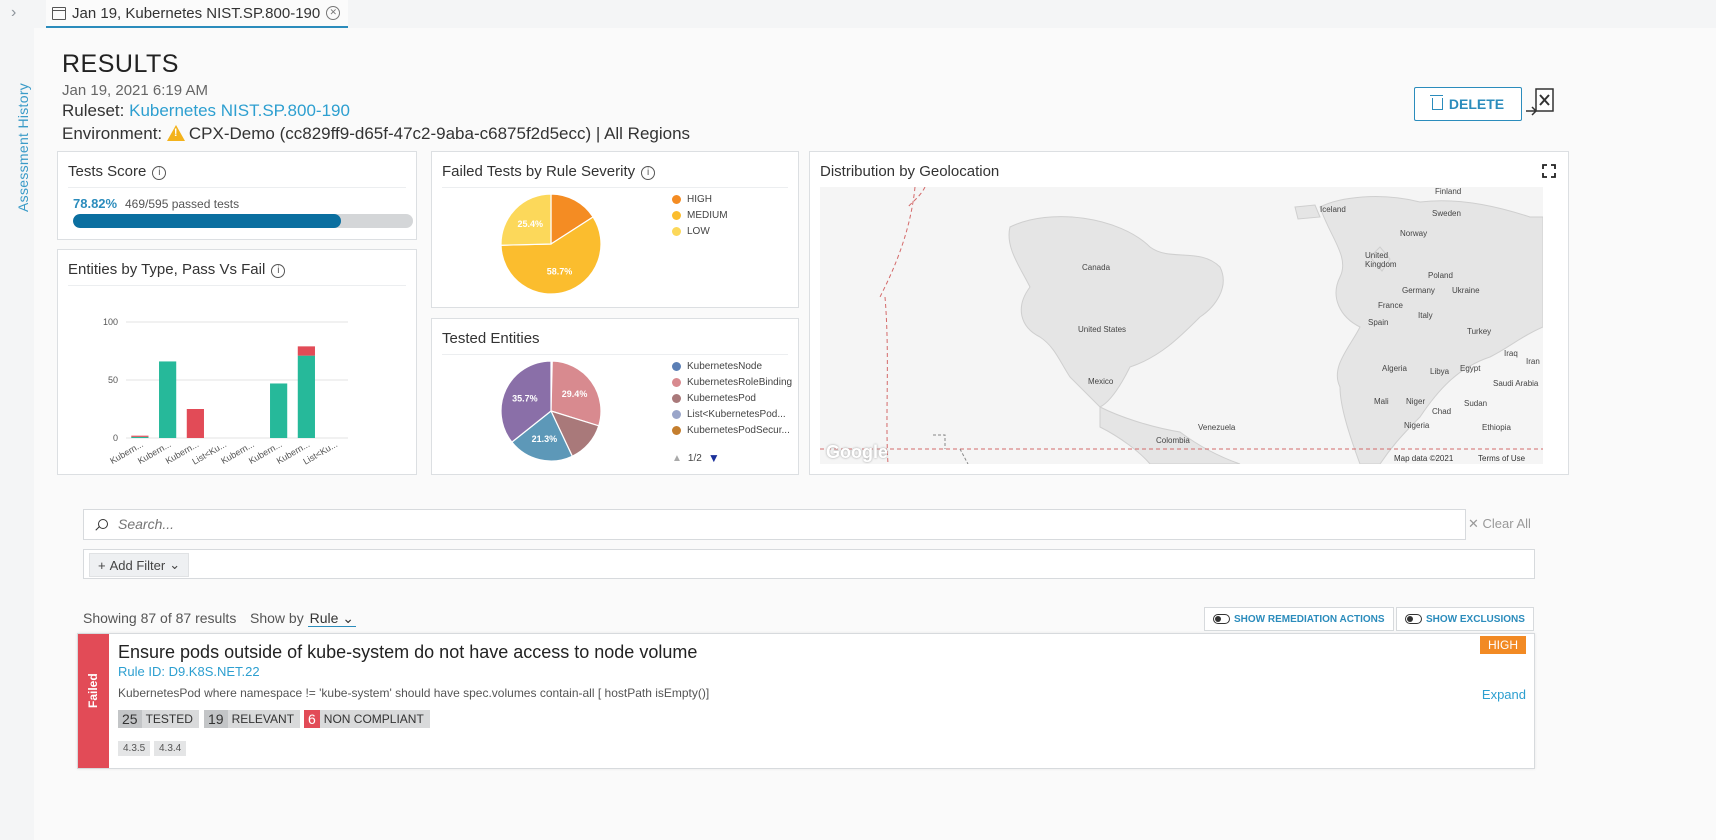  Describe the element at coordinates (491, 338) in the screenshot. I see `card-title: Tested Entities` at that location.